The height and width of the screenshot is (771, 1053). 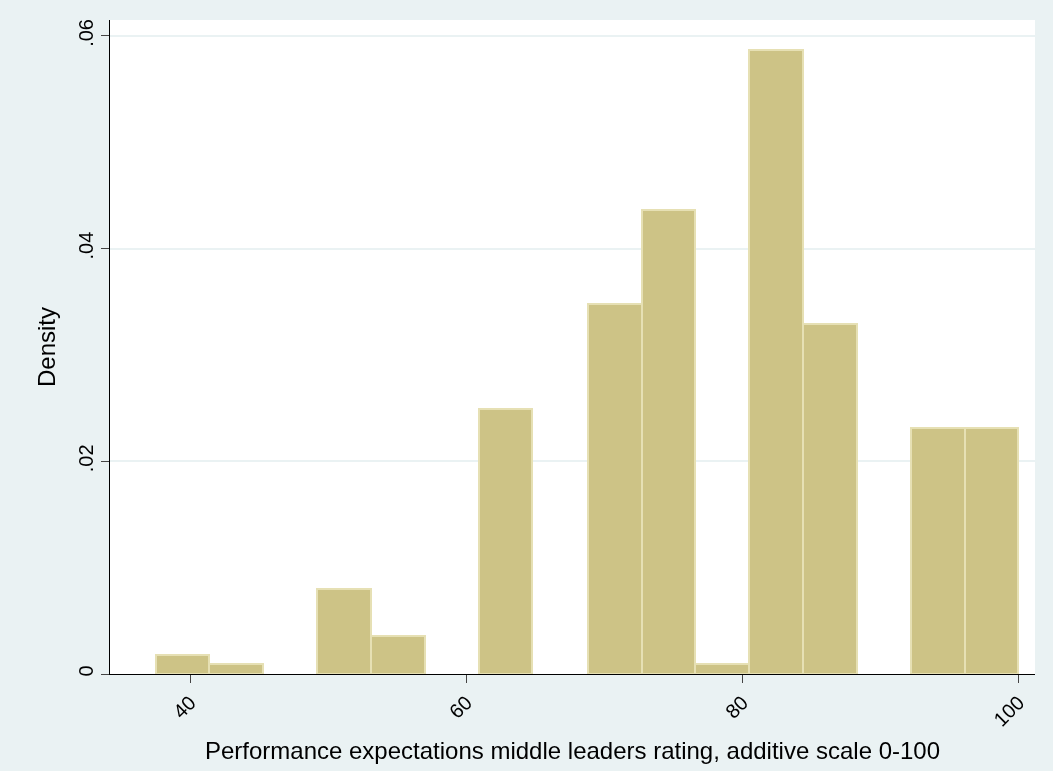 What do you see at coordinates (460, 707) in the screenshot?
I see `x-tick-label: 60` at bounding box center [460, 707].